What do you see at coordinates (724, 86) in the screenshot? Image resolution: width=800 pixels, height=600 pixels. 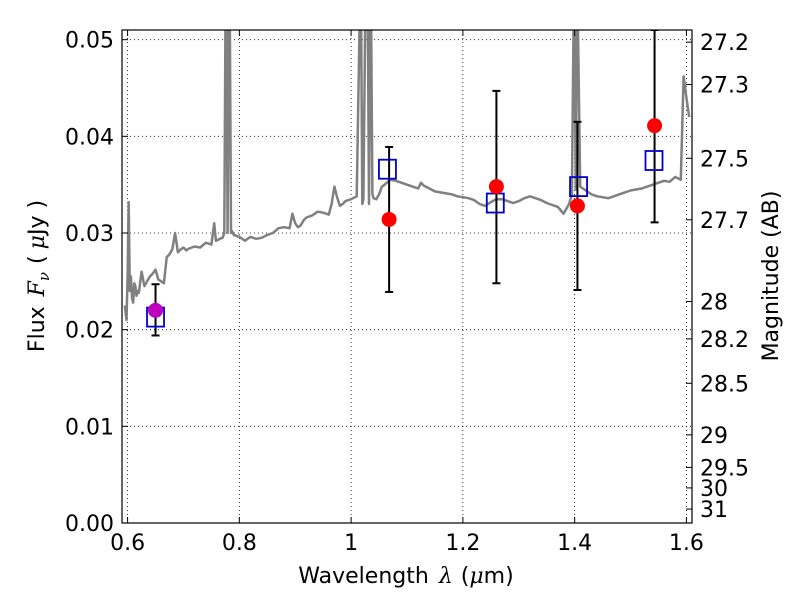 I see `mag-tick-label: 27.3` at bounding box center [724, 86].